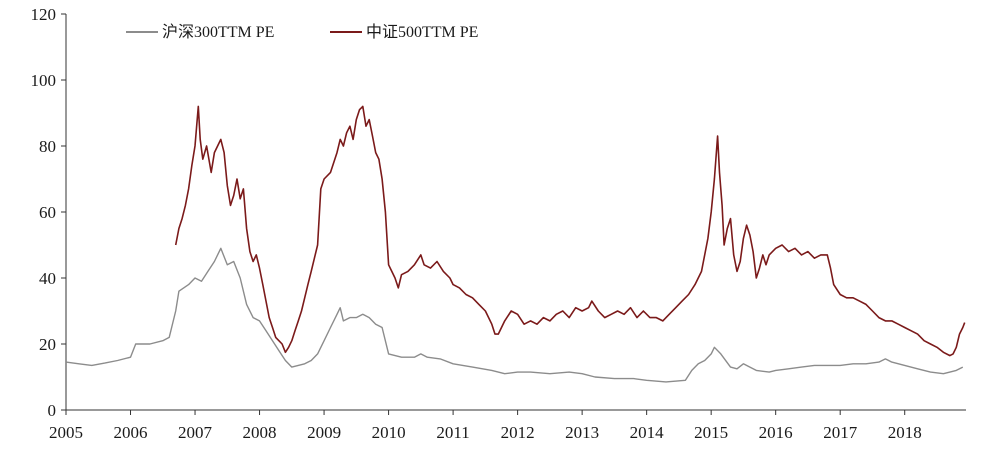 This screenshot has height=458, width=1000. What do you see at coordinates (905, 432) in the screenshot?
I see `x-tick-label-2018: 2018` at bounding box center [905, 432].